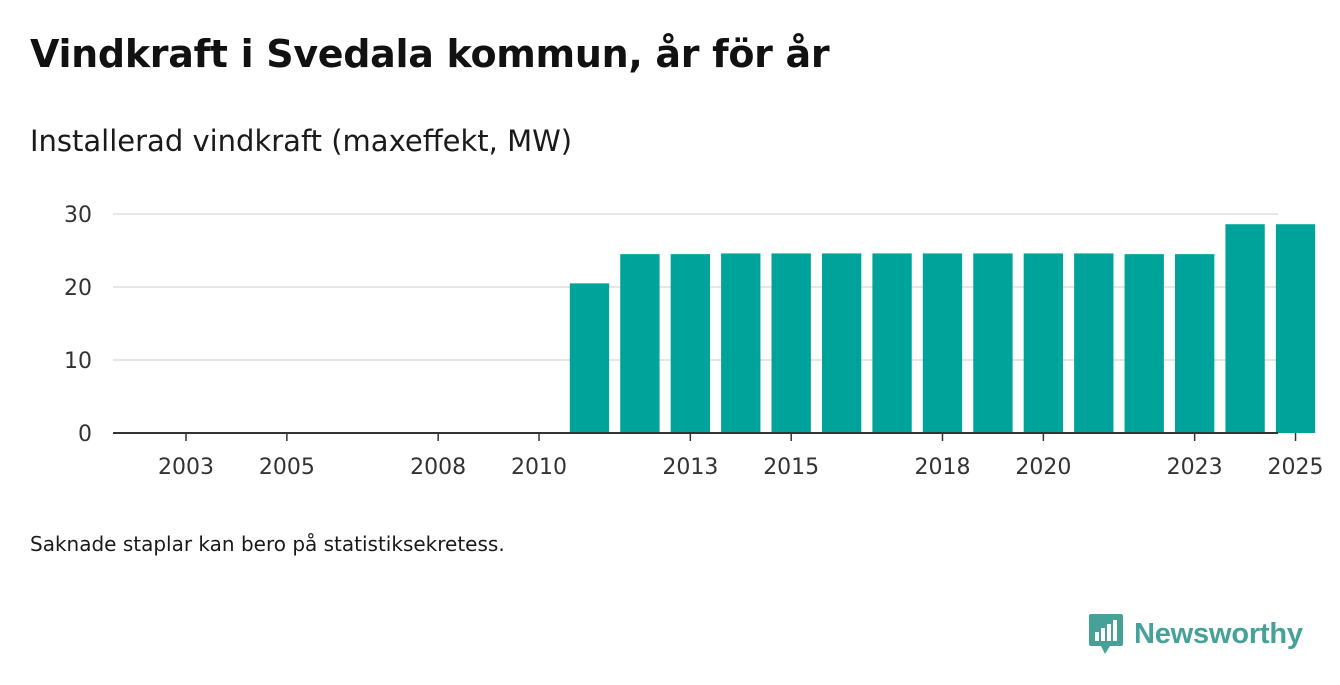  What do you see at coordinates (892, 343) in the screenshot?
I see `bar-2017` at bounding box center [892, 343].